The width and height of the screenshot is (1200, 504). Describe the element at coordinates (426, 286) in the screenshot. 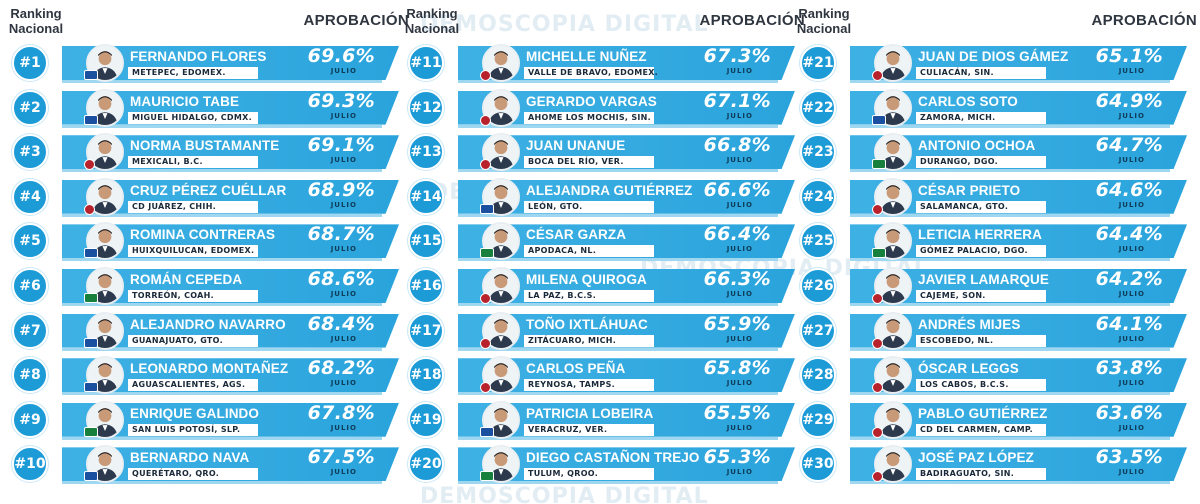

I see `rank-badge: #16` at that location.